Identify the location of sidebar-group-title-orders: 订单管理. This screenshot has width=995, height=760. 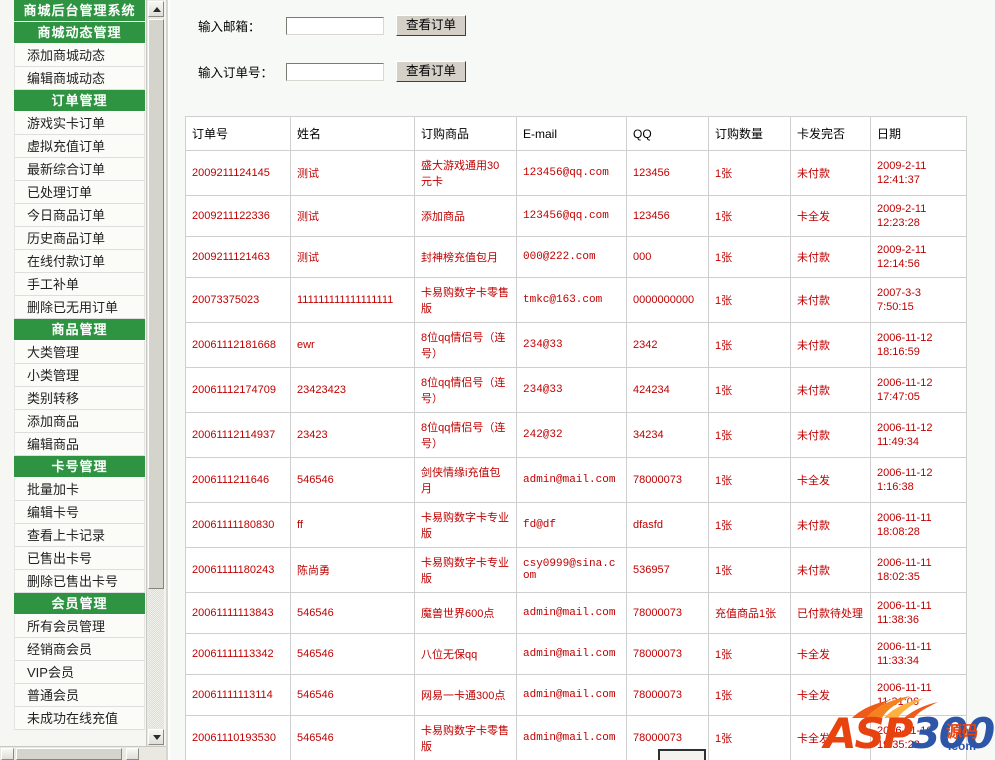
(79, 101).